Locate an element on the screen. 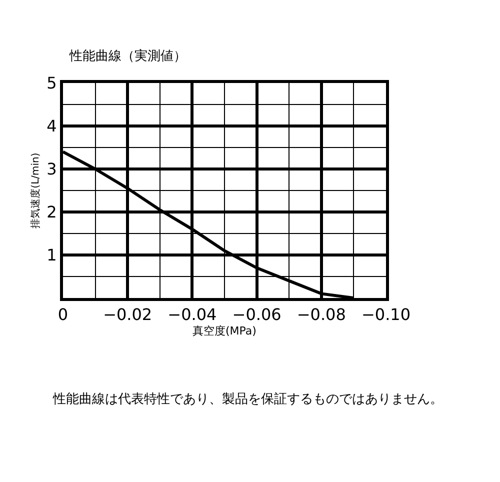 This screenshot has height=482, width=500. y-tick-label: 3 is located at coordinates (51, 169).